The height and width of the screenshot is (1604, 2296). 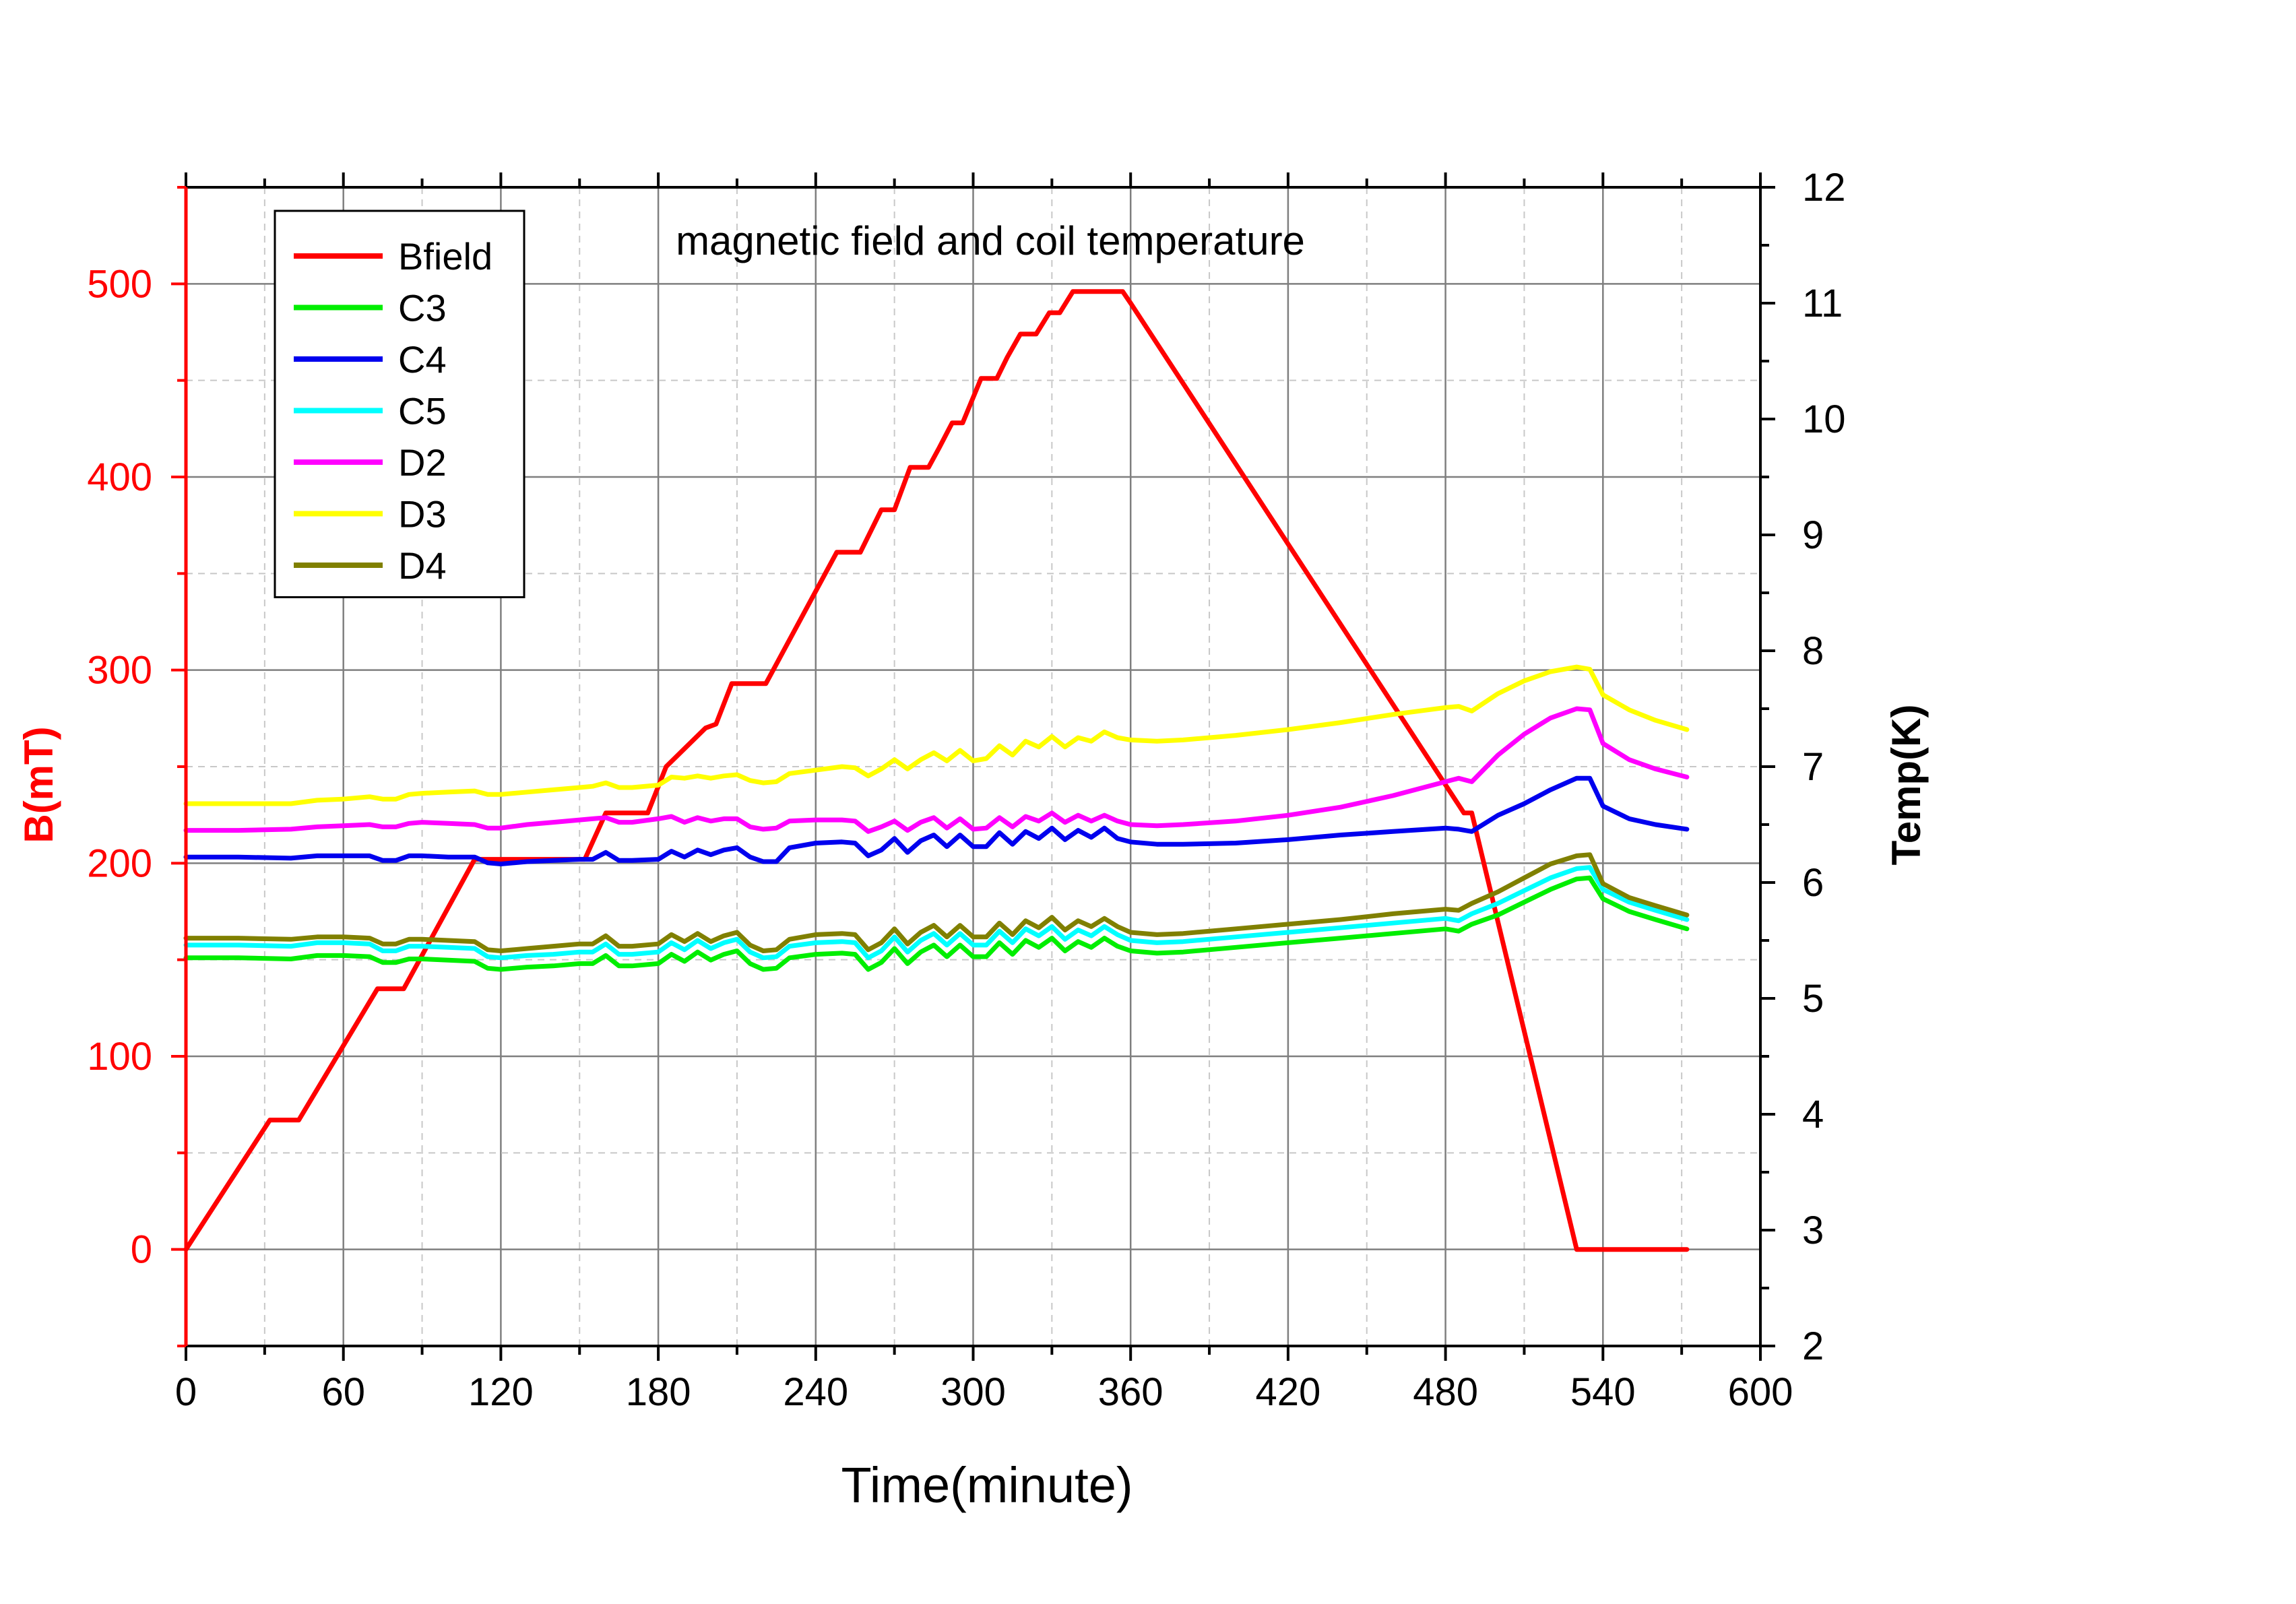 I want to click on left-tick-label: 500, so click(x=119, y=284).